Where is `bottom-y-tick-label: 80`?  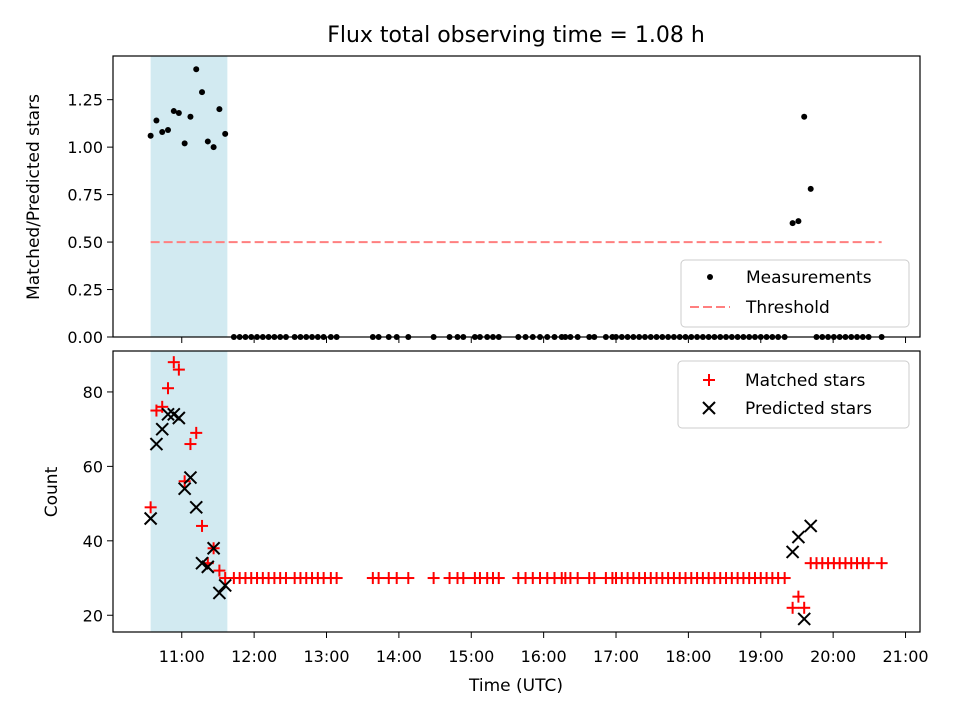
bottom-y-tick-label: 80 is located at coordinates (93, 392).